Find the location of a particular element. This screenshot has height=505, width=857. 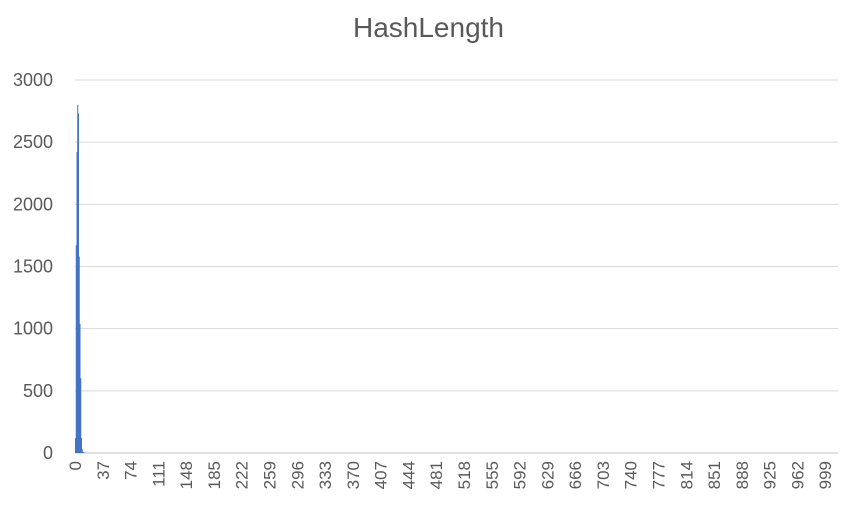

x-tick-label: 999 is located at coordinates (825, 475).